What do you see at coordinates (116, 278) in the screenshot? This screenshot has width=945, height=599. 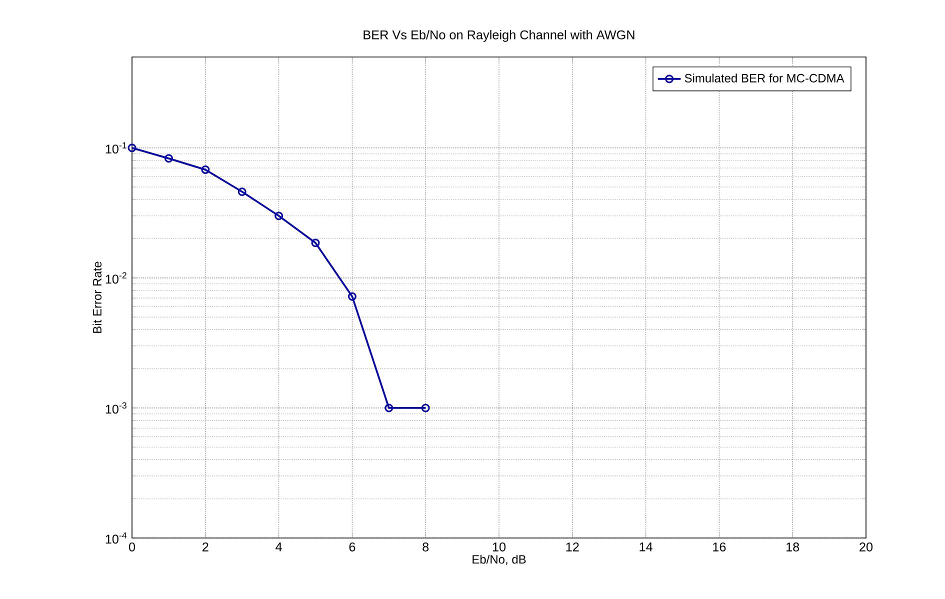 I see `y-tick-label: 10$^{-2}$` at bounding box center [116, 278].